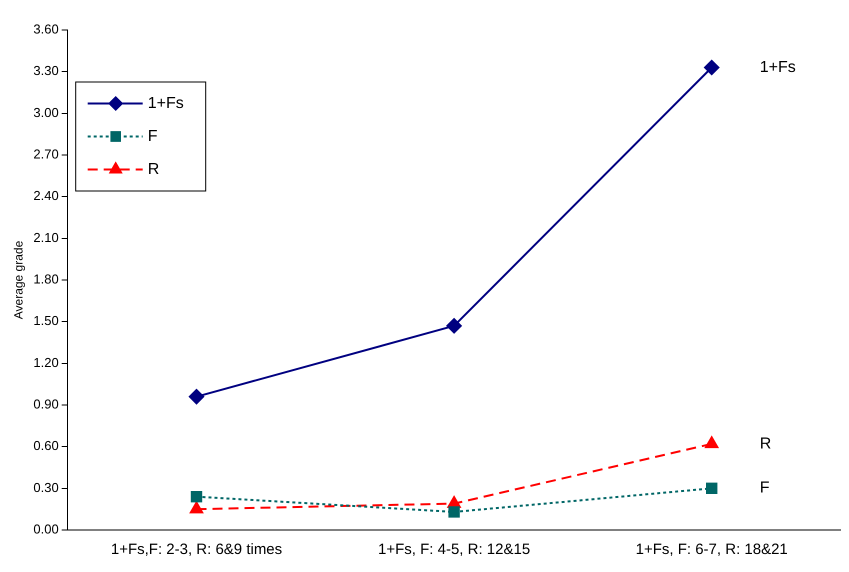 This screenshot has width=849, height=572. Describe the element at coordinates (454, 549) in the screenshot. I see `x-tick-label: 1+Fs, F: 4-5, R: 12&15` at that location.